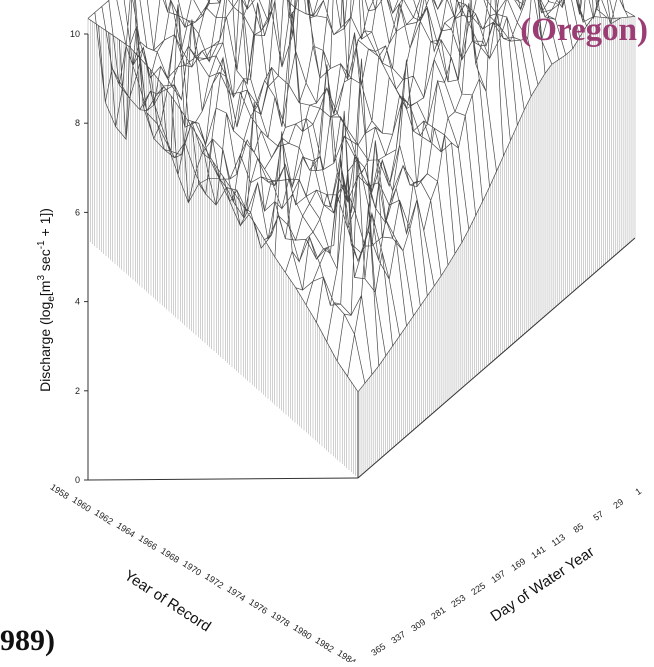 The width and height of the screenshot is (654, 667). Describe the element at coordinates (77, 302) in the screenshot. I see `y-tick-label: 4` at that location.